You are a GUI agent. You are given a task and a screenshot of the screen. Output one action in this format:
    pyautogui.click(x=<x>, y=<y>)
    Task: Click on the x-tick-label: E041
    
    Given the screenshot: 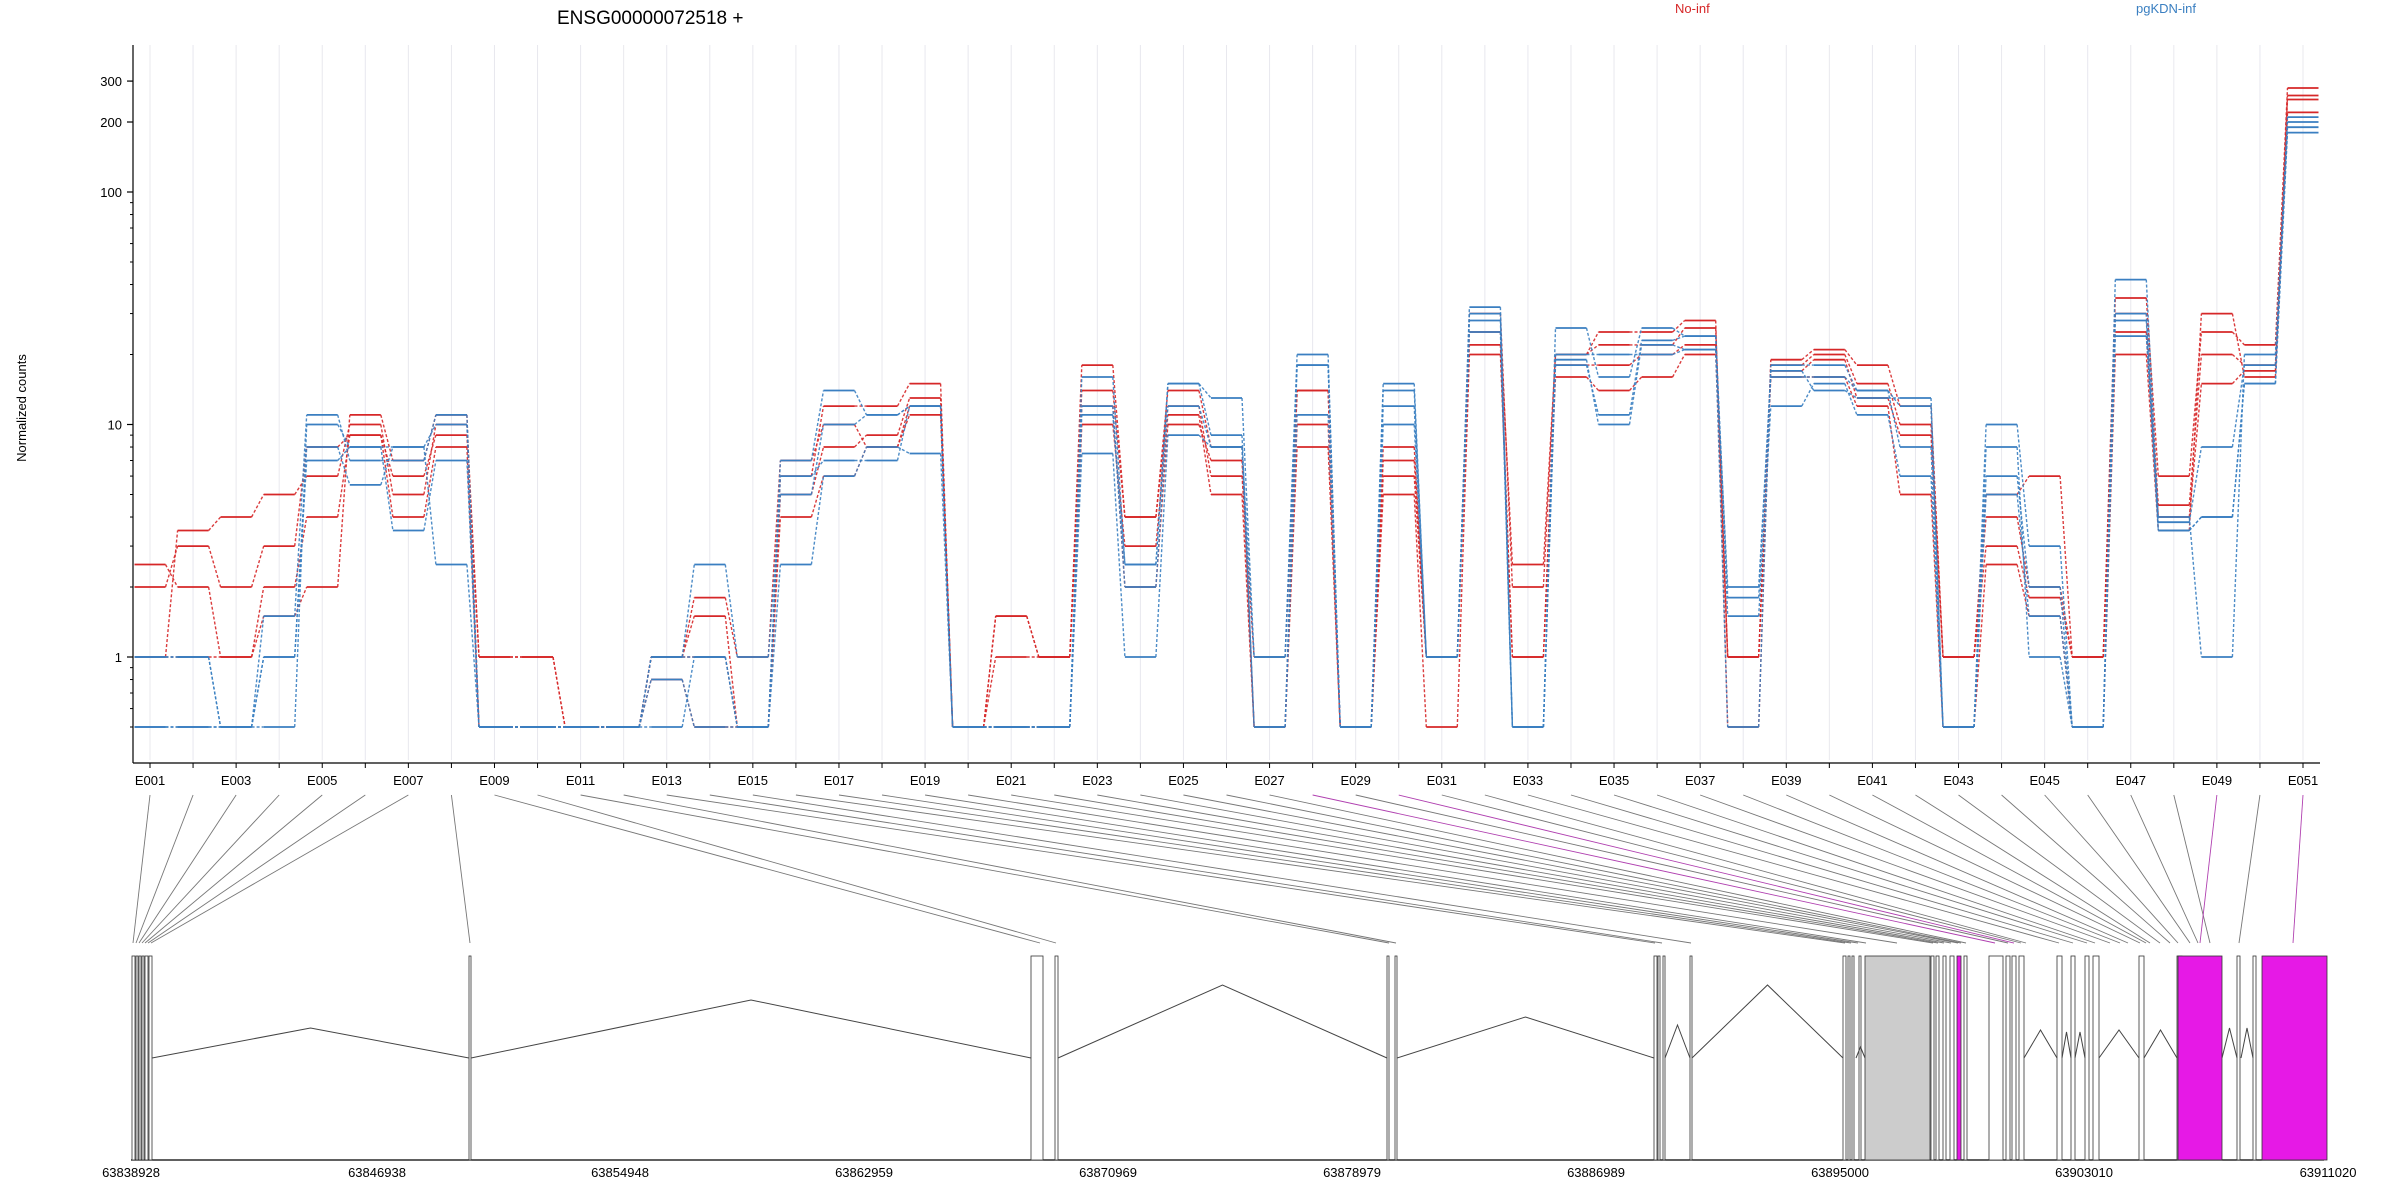 What is the action you would take?
    pyautogui.click(x=1872, y=780)
    